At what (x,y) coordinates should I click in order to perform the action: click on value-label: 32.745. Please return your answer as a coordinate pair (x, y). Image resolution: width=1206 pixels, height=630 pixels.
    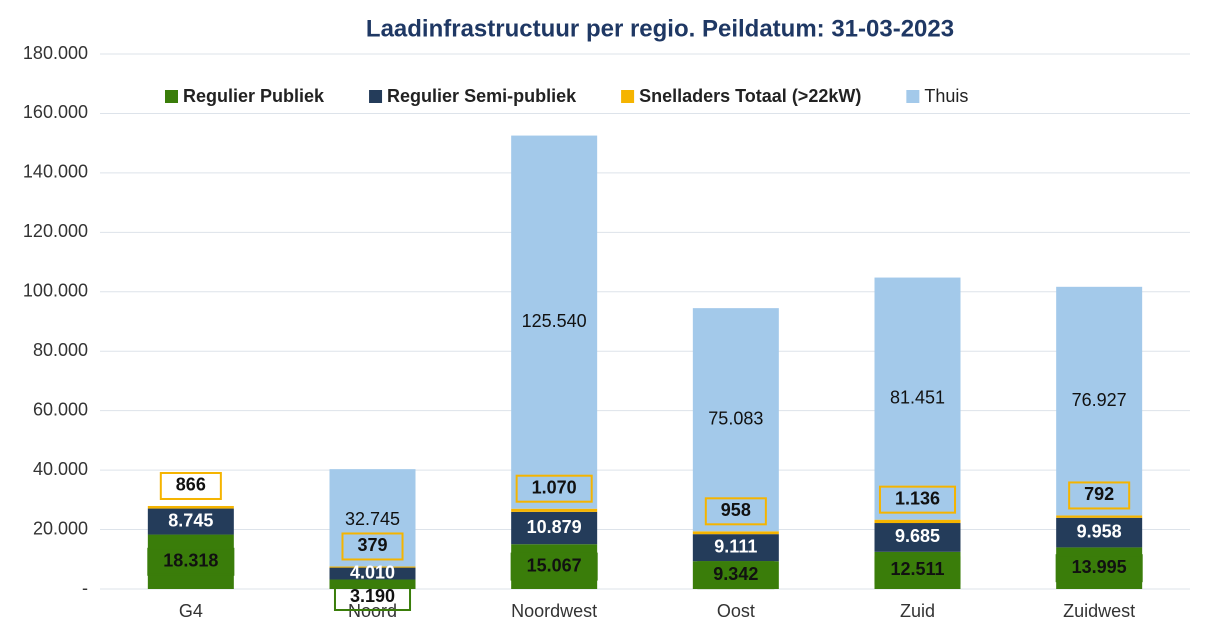
    Looking at the image, I should click on (372, 519).